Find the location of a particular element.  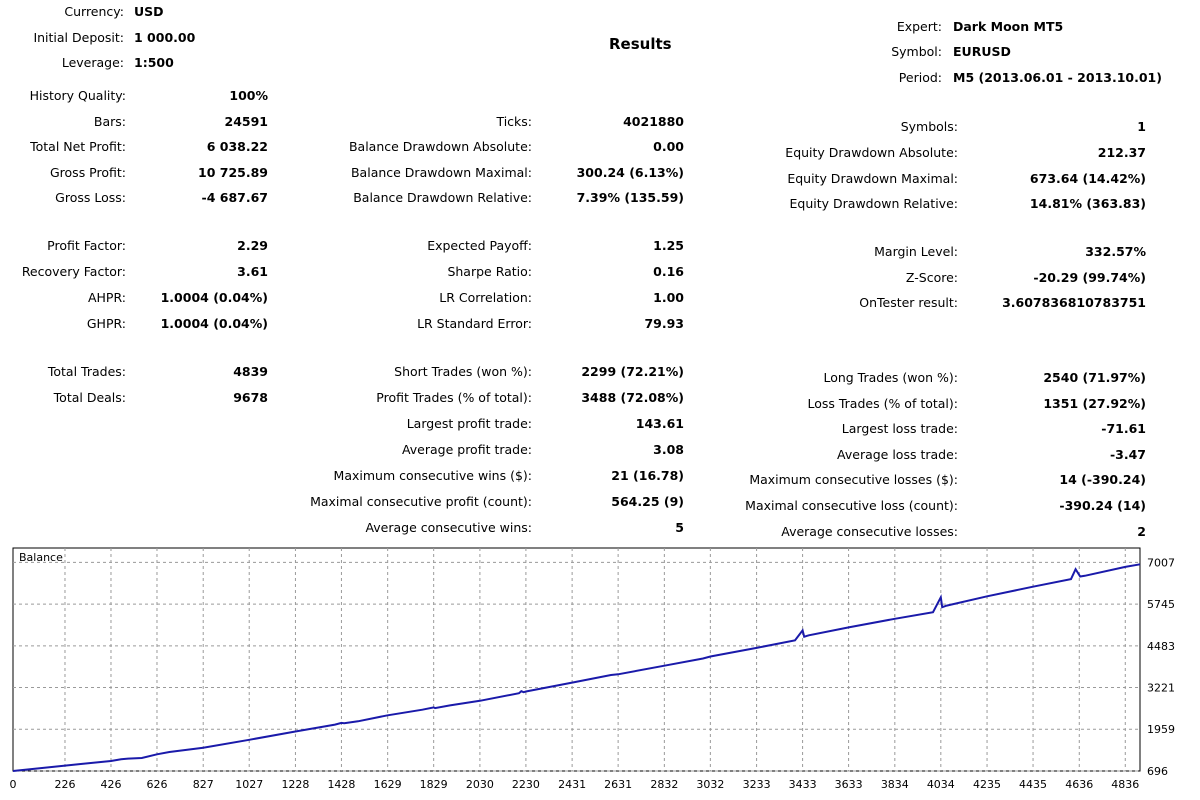

equity-dd-absolute-value: 212.37 is located at coordinates (1121, 152).